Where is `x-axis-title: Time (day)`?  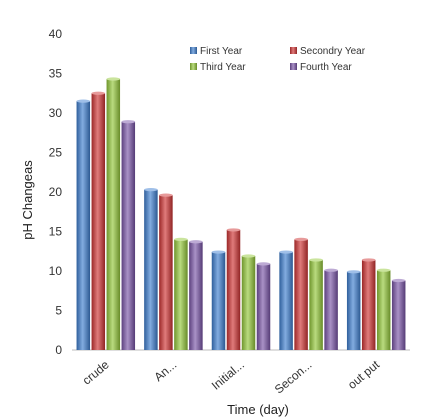 x-axis-title: Time (day) is located at coordinates (258, 409).